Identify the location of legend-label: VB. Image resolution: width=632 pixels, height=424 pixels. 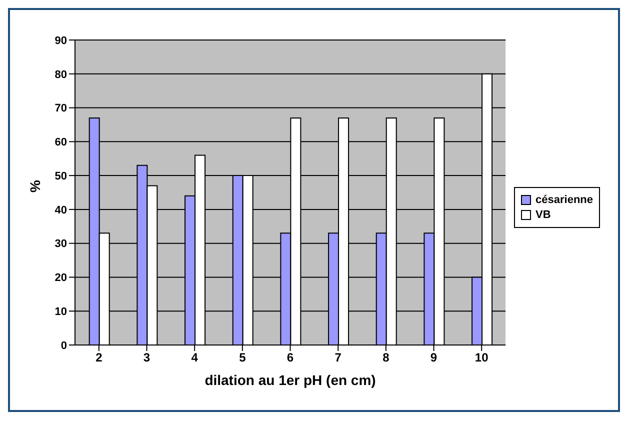
(543, 215).